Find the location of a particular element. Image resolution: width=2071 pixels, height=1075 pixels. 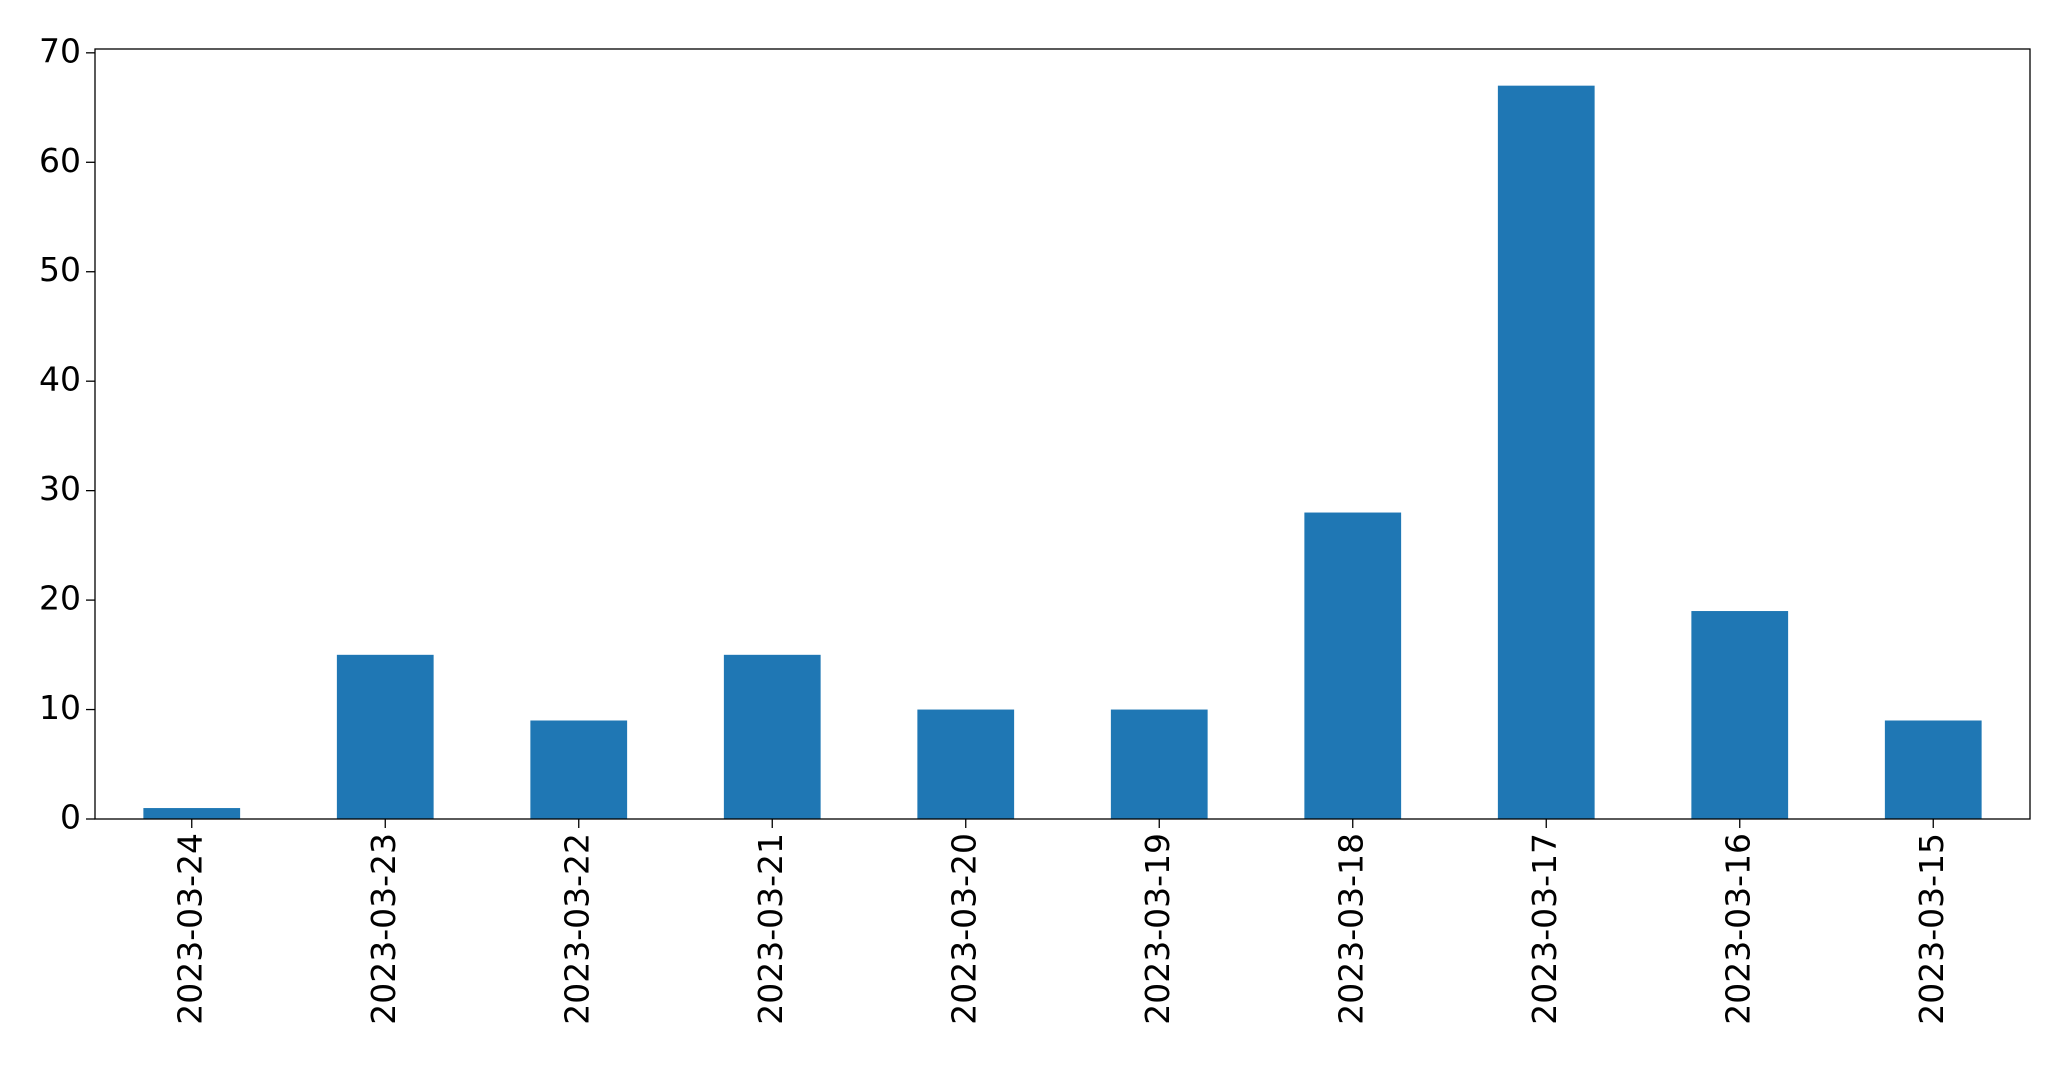

y-tick-label: 50 is located at coordinates (60, 269).